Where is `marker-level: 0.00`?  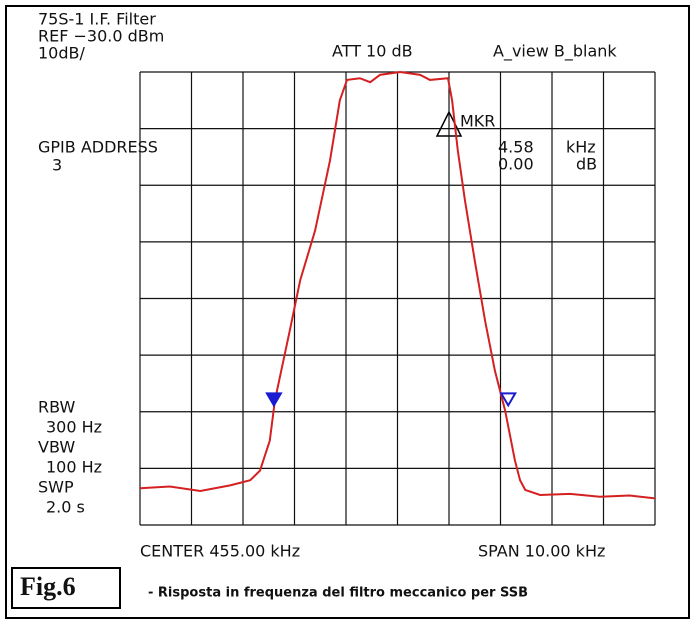
marker-level: 0.00 is located at coordinates (516, 164).